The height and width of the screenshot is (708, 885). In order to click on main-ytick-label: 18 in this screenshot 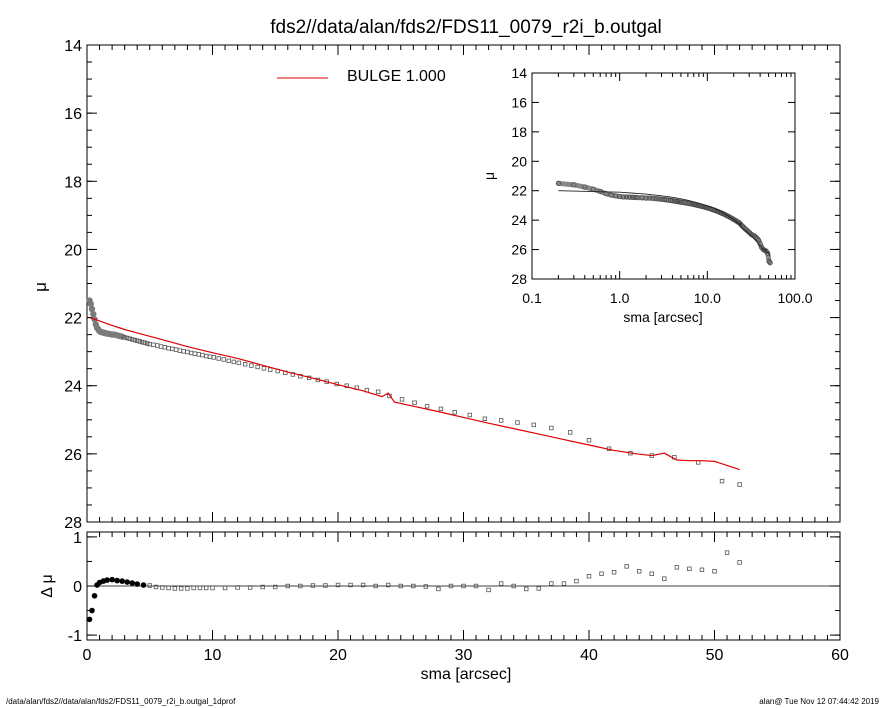, I will do `click(73, 182)`.